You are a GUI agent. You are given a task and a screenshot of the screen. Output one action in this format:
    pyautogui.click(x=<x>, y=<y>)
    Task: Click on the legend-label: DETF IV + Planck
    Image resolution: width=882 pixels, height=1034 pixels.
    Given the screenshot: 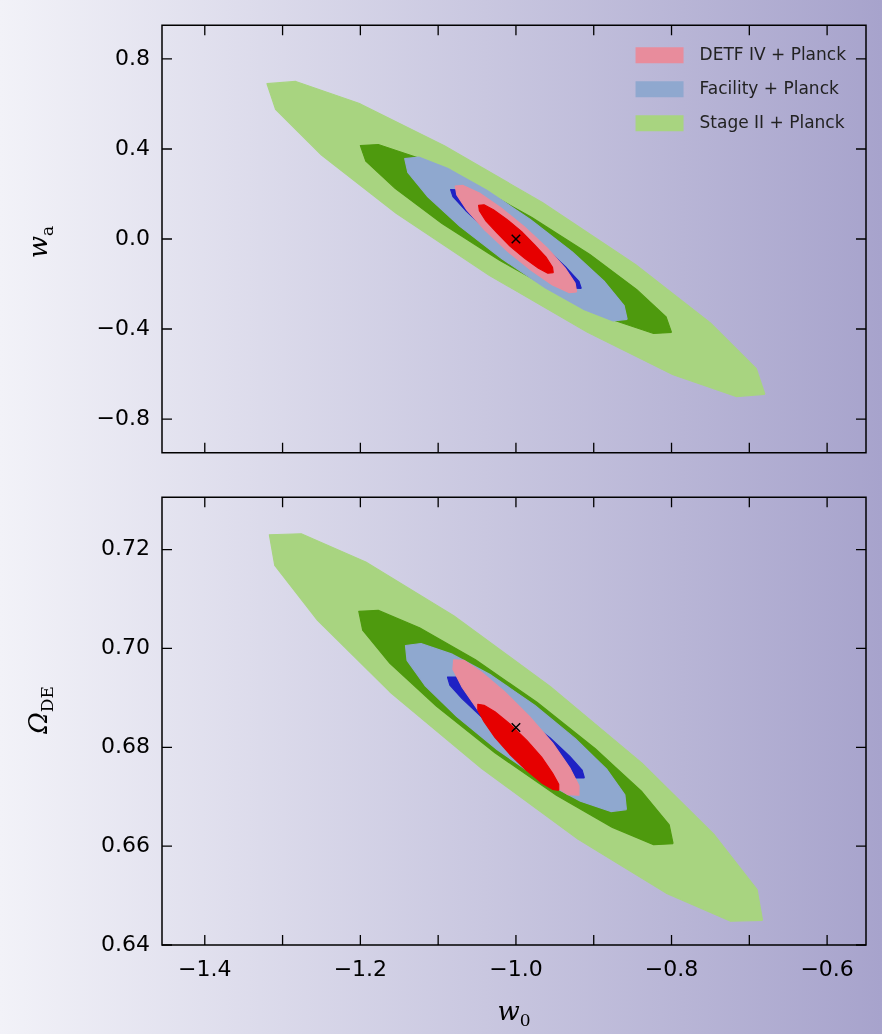 What is the action you would take?
    pyautogui.click(x=773, y=53)
    